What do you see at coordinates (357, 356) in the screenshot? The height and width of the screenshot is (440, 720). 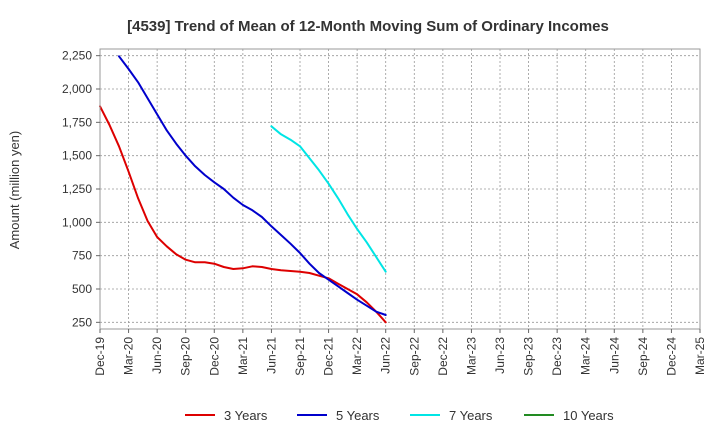 I see `x-tick-label: Mar-22` at bounding box center [357, 356].